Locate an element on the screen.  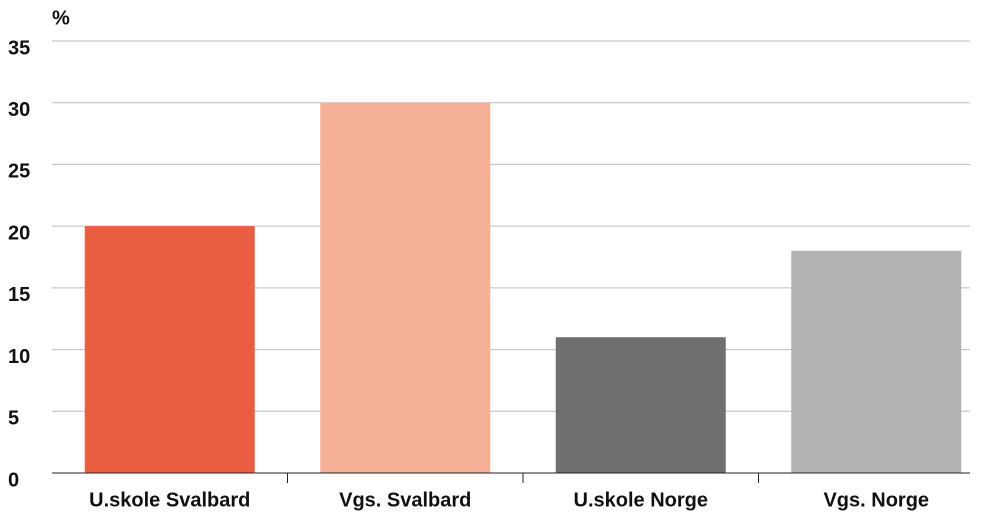
x-tick-label: U.skole Svalbard is located at coordinates (169, 500).